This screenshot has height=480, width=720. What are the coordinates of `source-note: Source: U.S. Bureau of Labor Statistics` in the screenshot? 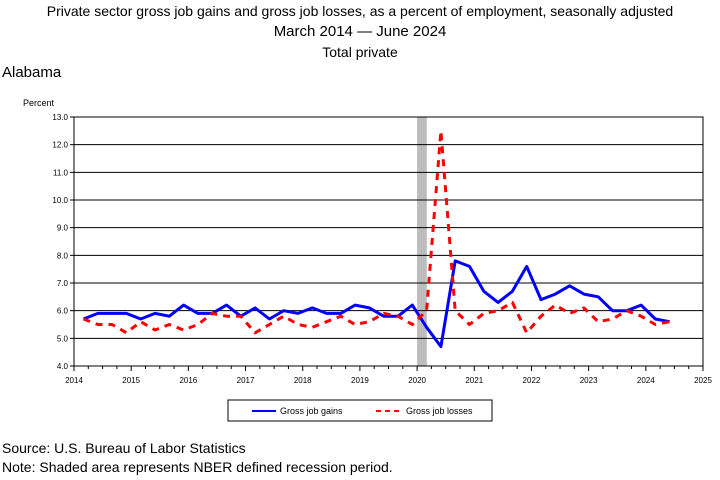 It's located at (124, 448).